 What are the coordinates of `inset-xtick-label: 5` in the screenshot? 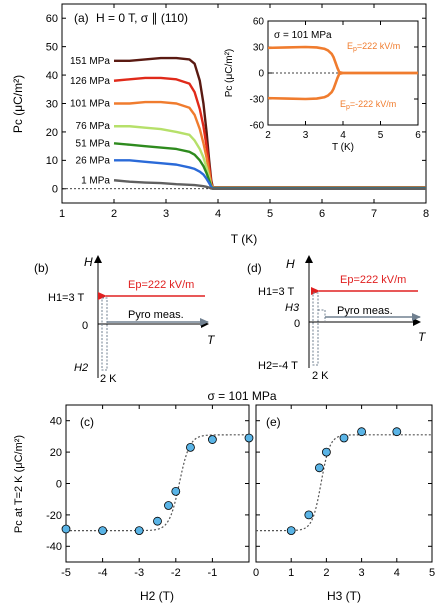 It's located at (381, 135).